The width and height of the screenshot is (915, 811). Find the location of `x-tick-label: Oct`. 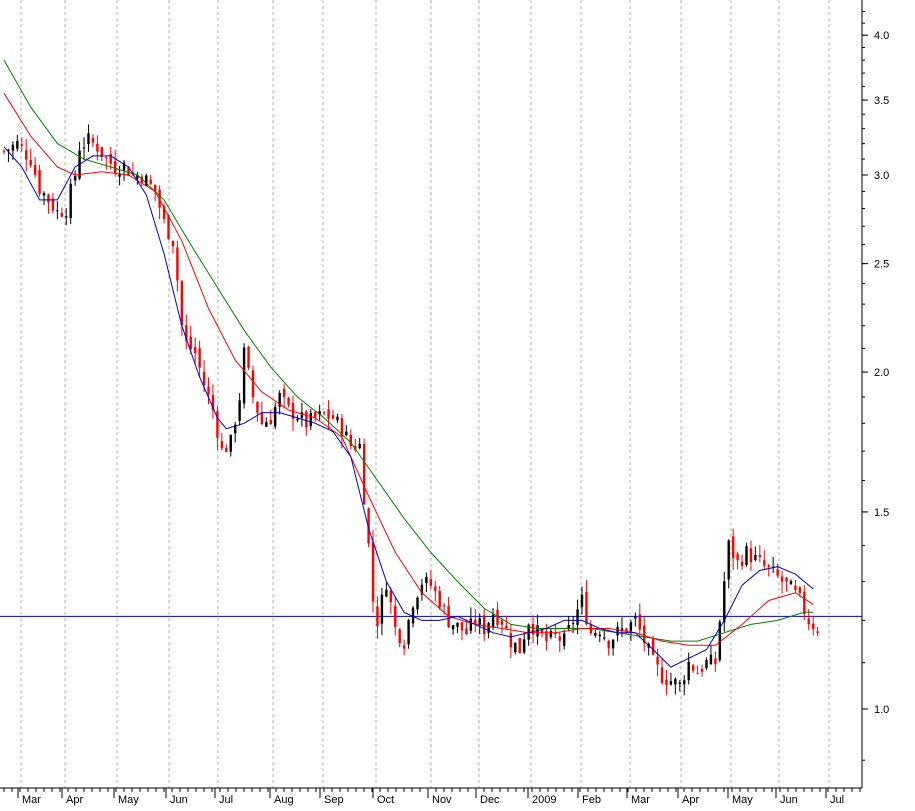

x-tick-label: Oct is located at coordinates (385, 800).